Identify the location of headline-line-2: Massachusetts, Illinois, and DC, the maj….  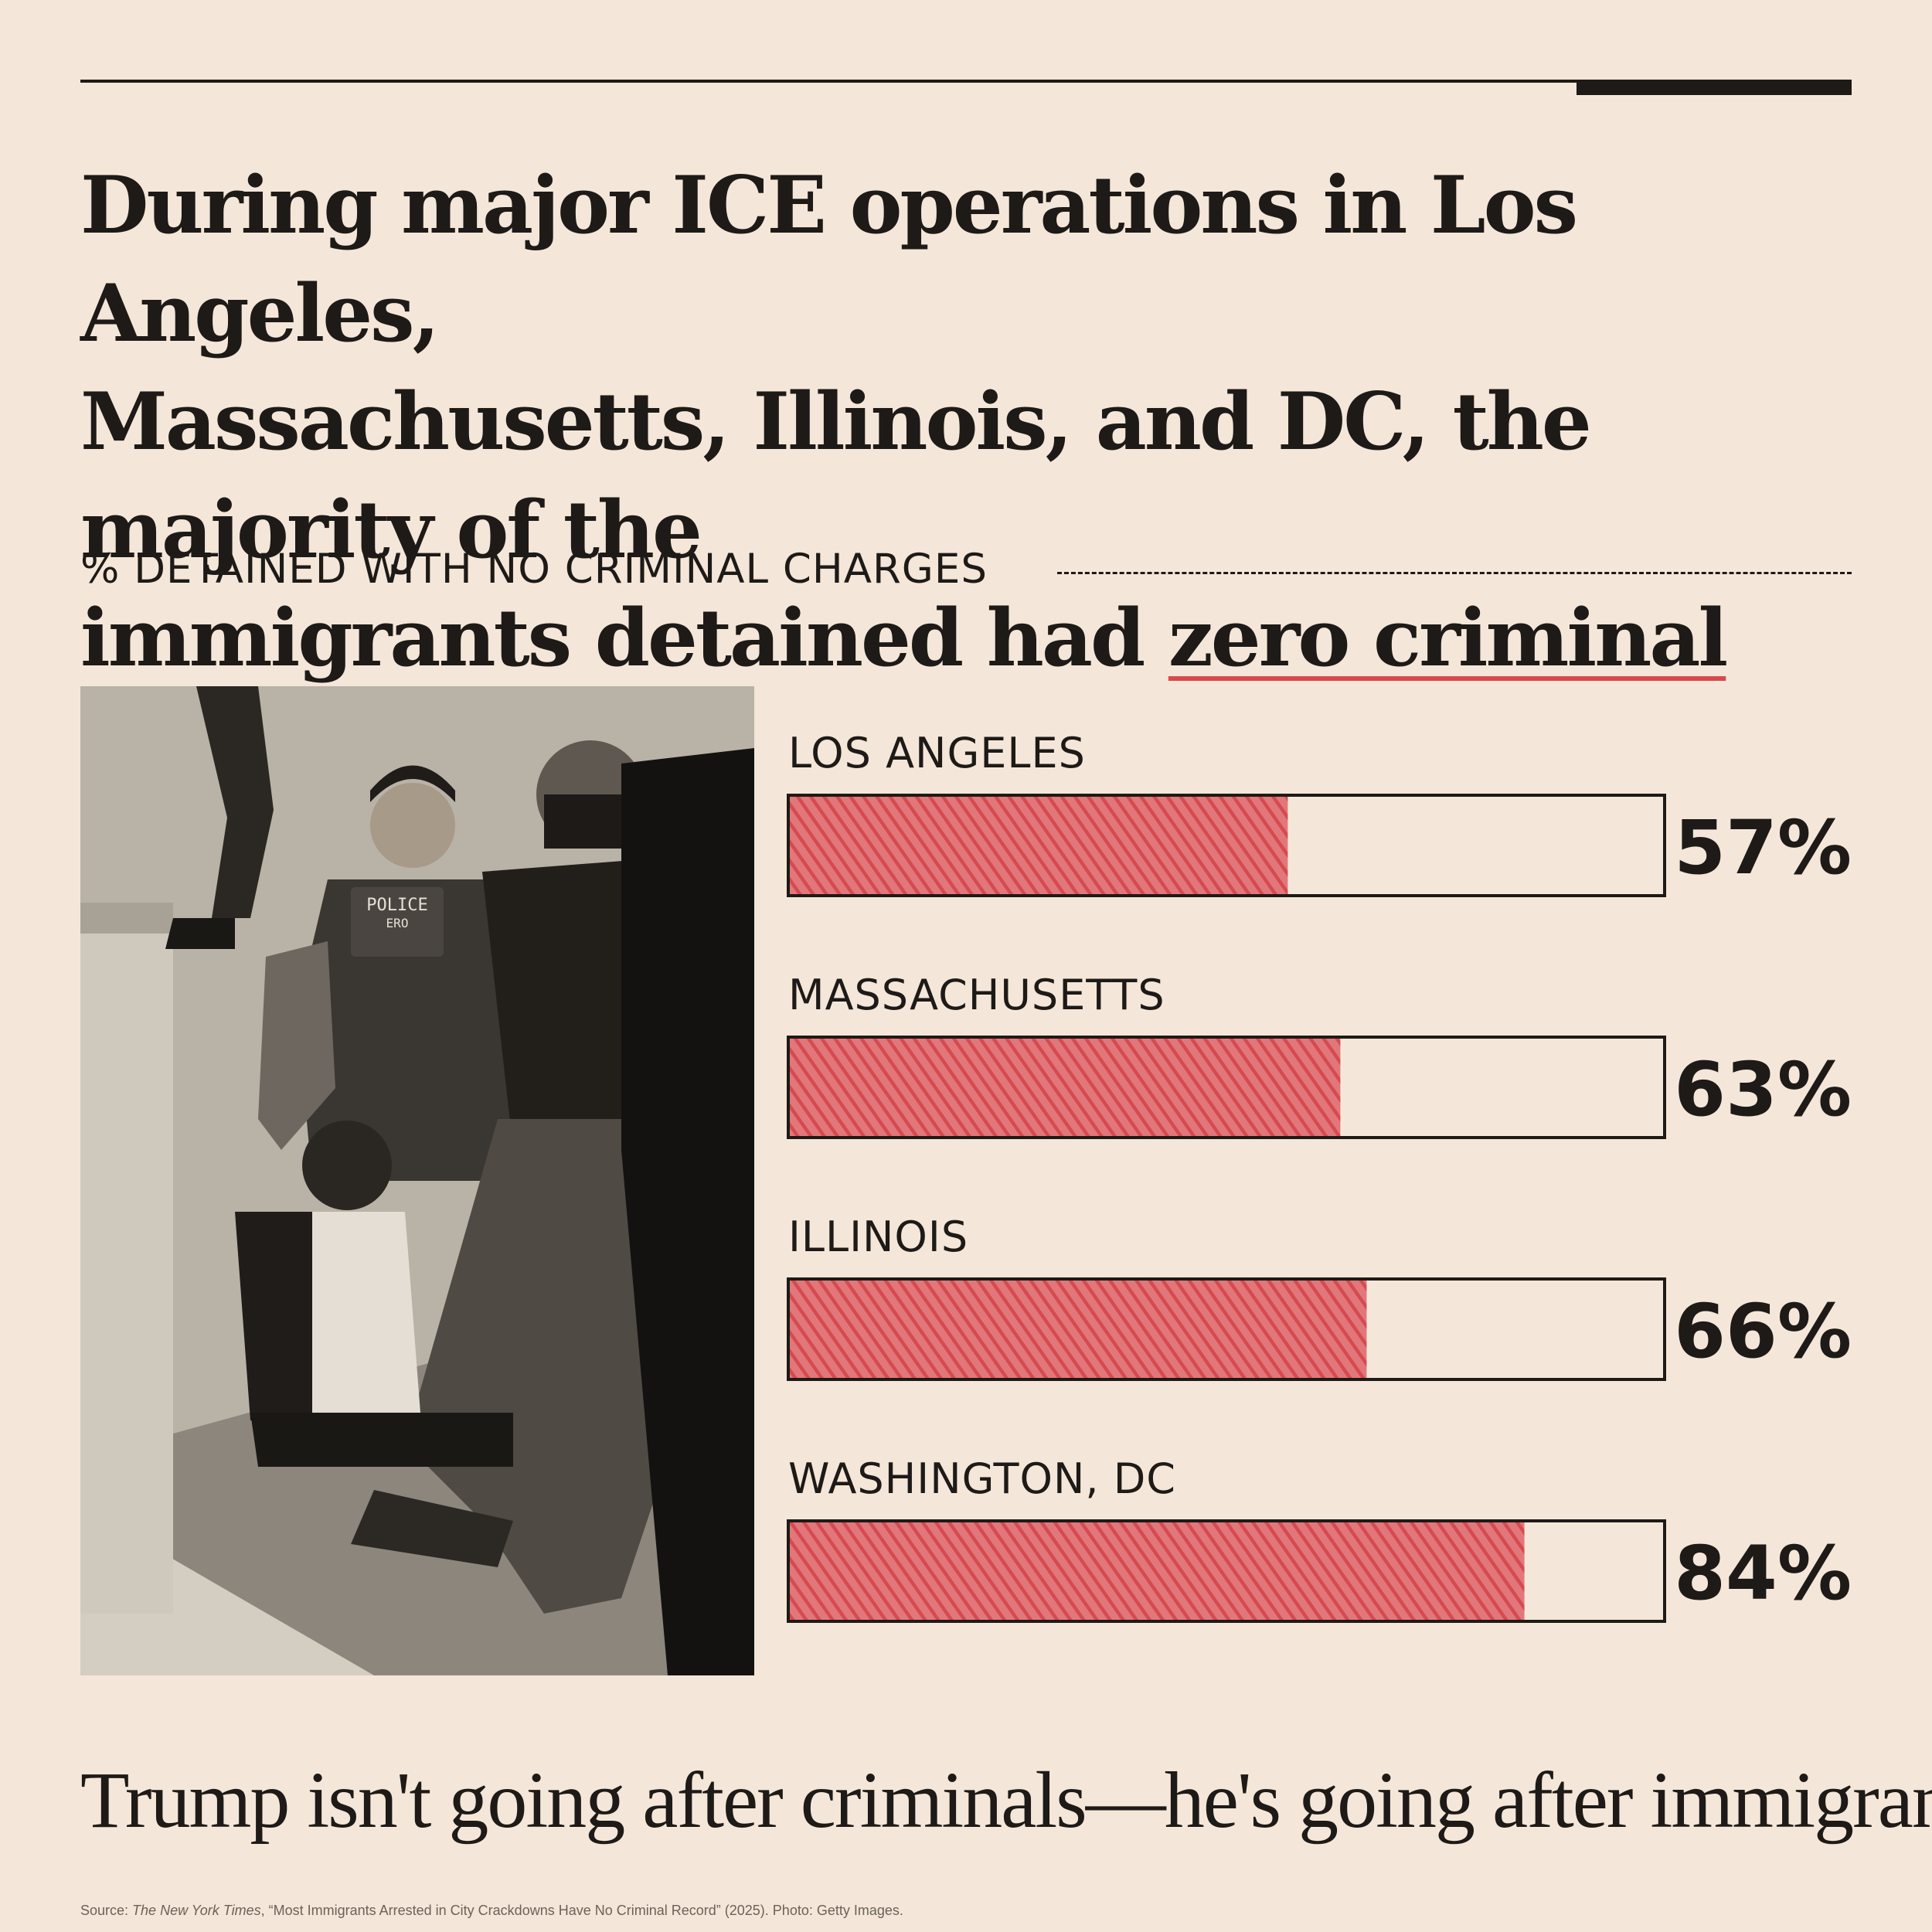
(836, 477).